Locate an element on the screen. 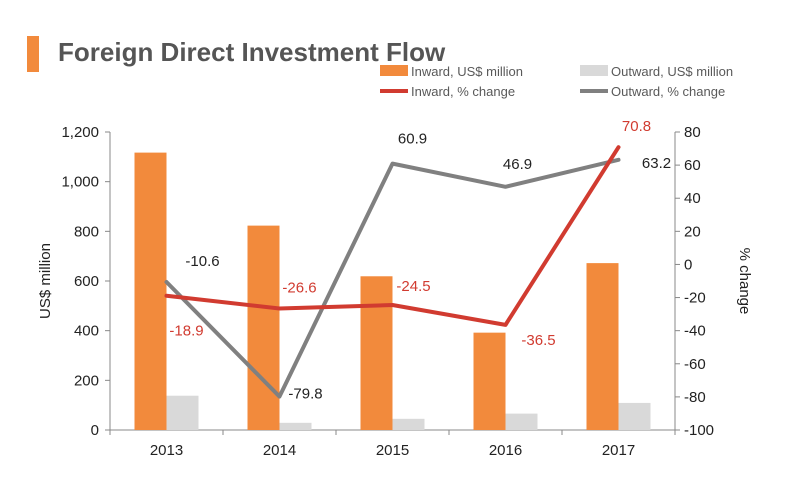  left-tick-label: 200 is located at coordinates (86, 380).